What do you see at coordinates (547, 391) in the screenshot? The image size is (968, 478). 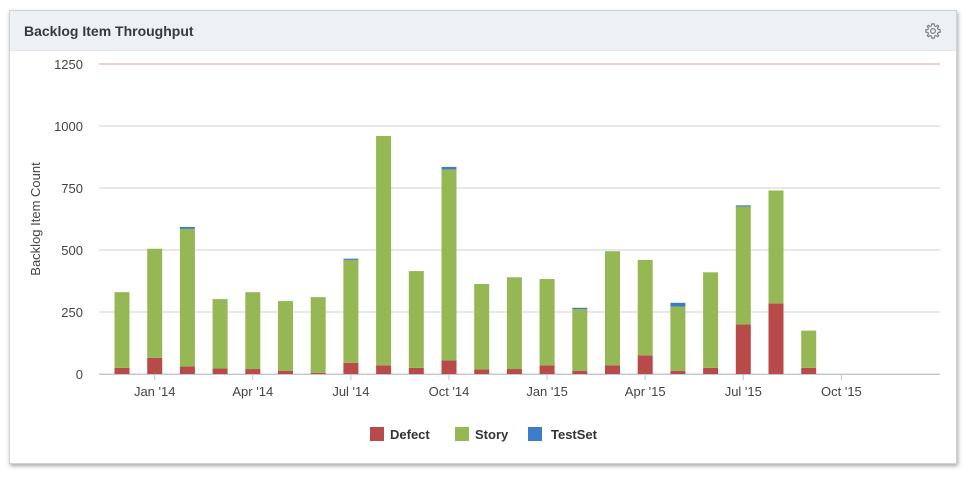 I see `x-tick-label: Jan '15` at bounding box center [547, 391].